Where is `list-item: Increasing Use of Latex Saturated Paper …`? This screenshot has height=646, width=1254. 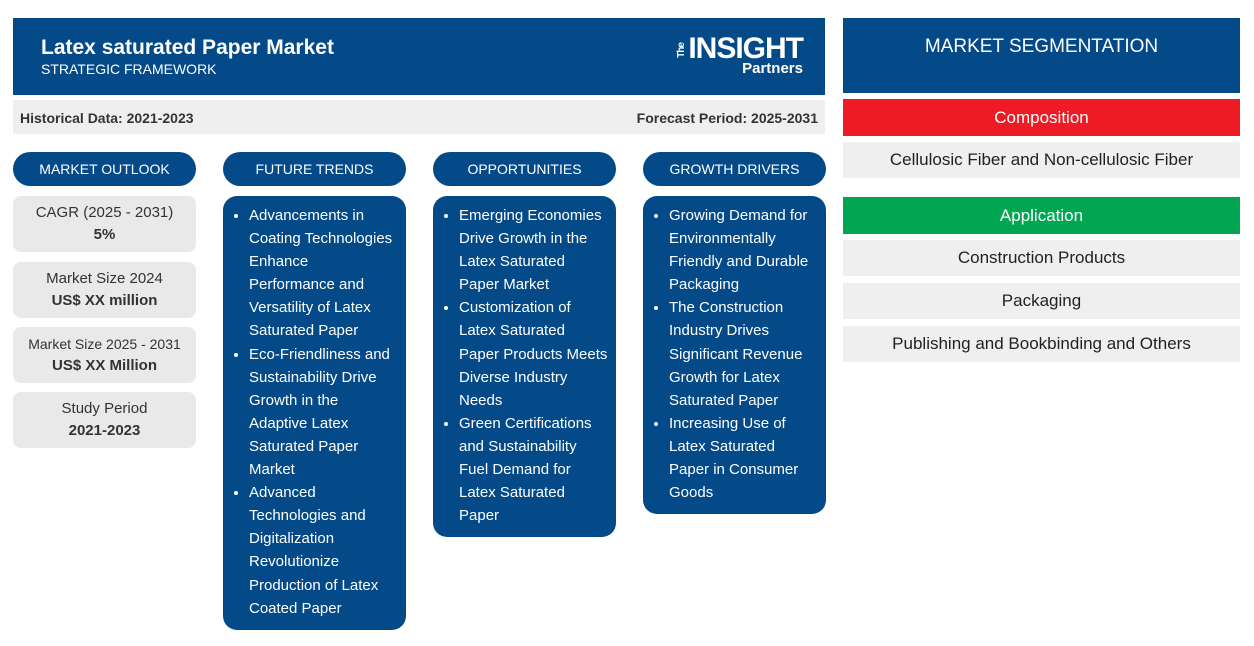
list-item: Increasing Use of Latex Saturated Paper … is located at coordinates (743, 458).